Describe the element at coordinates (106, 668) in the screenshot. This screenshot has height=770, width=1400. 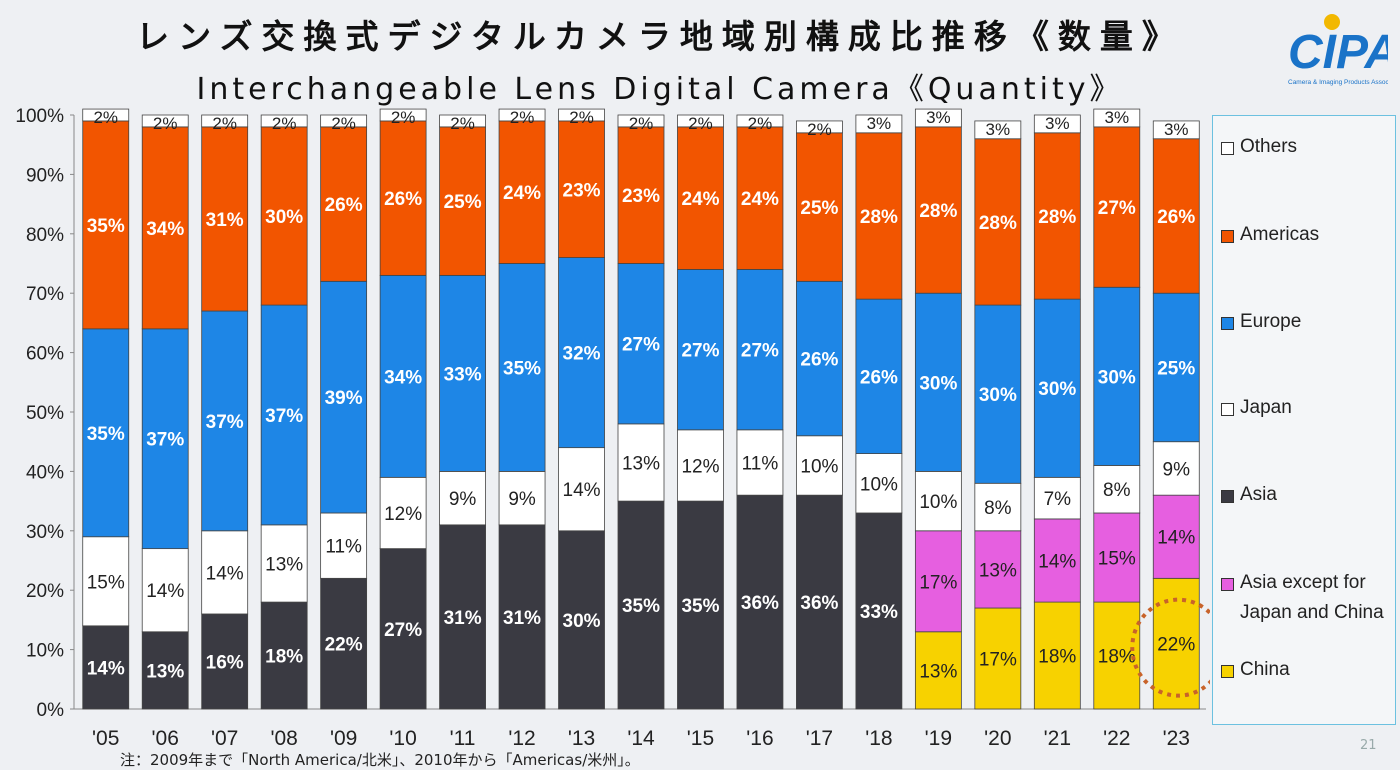
I see `data-label-asia: 14%` at that location.